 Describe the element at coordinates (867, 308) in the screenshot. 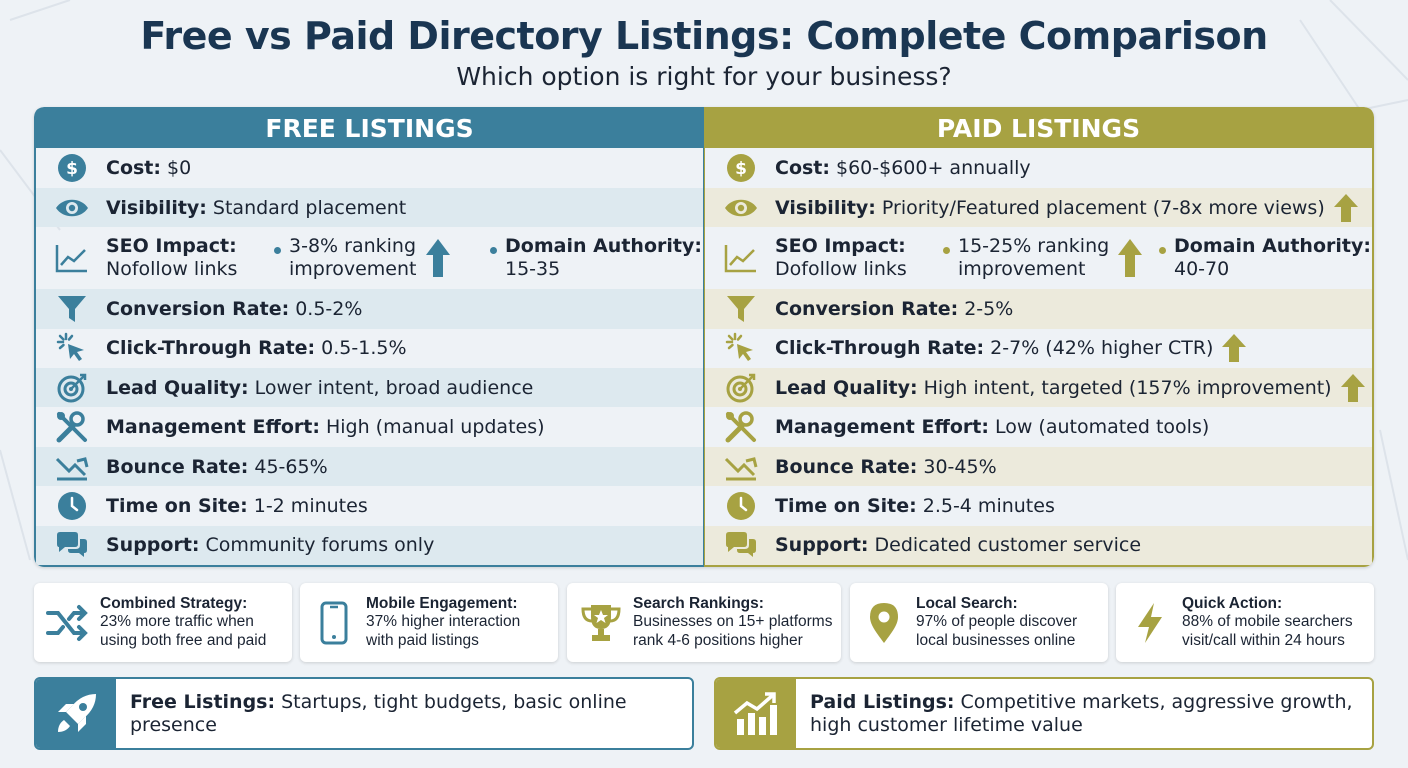

I see `paid-conversion-label: Conversion Rate:` at that location.